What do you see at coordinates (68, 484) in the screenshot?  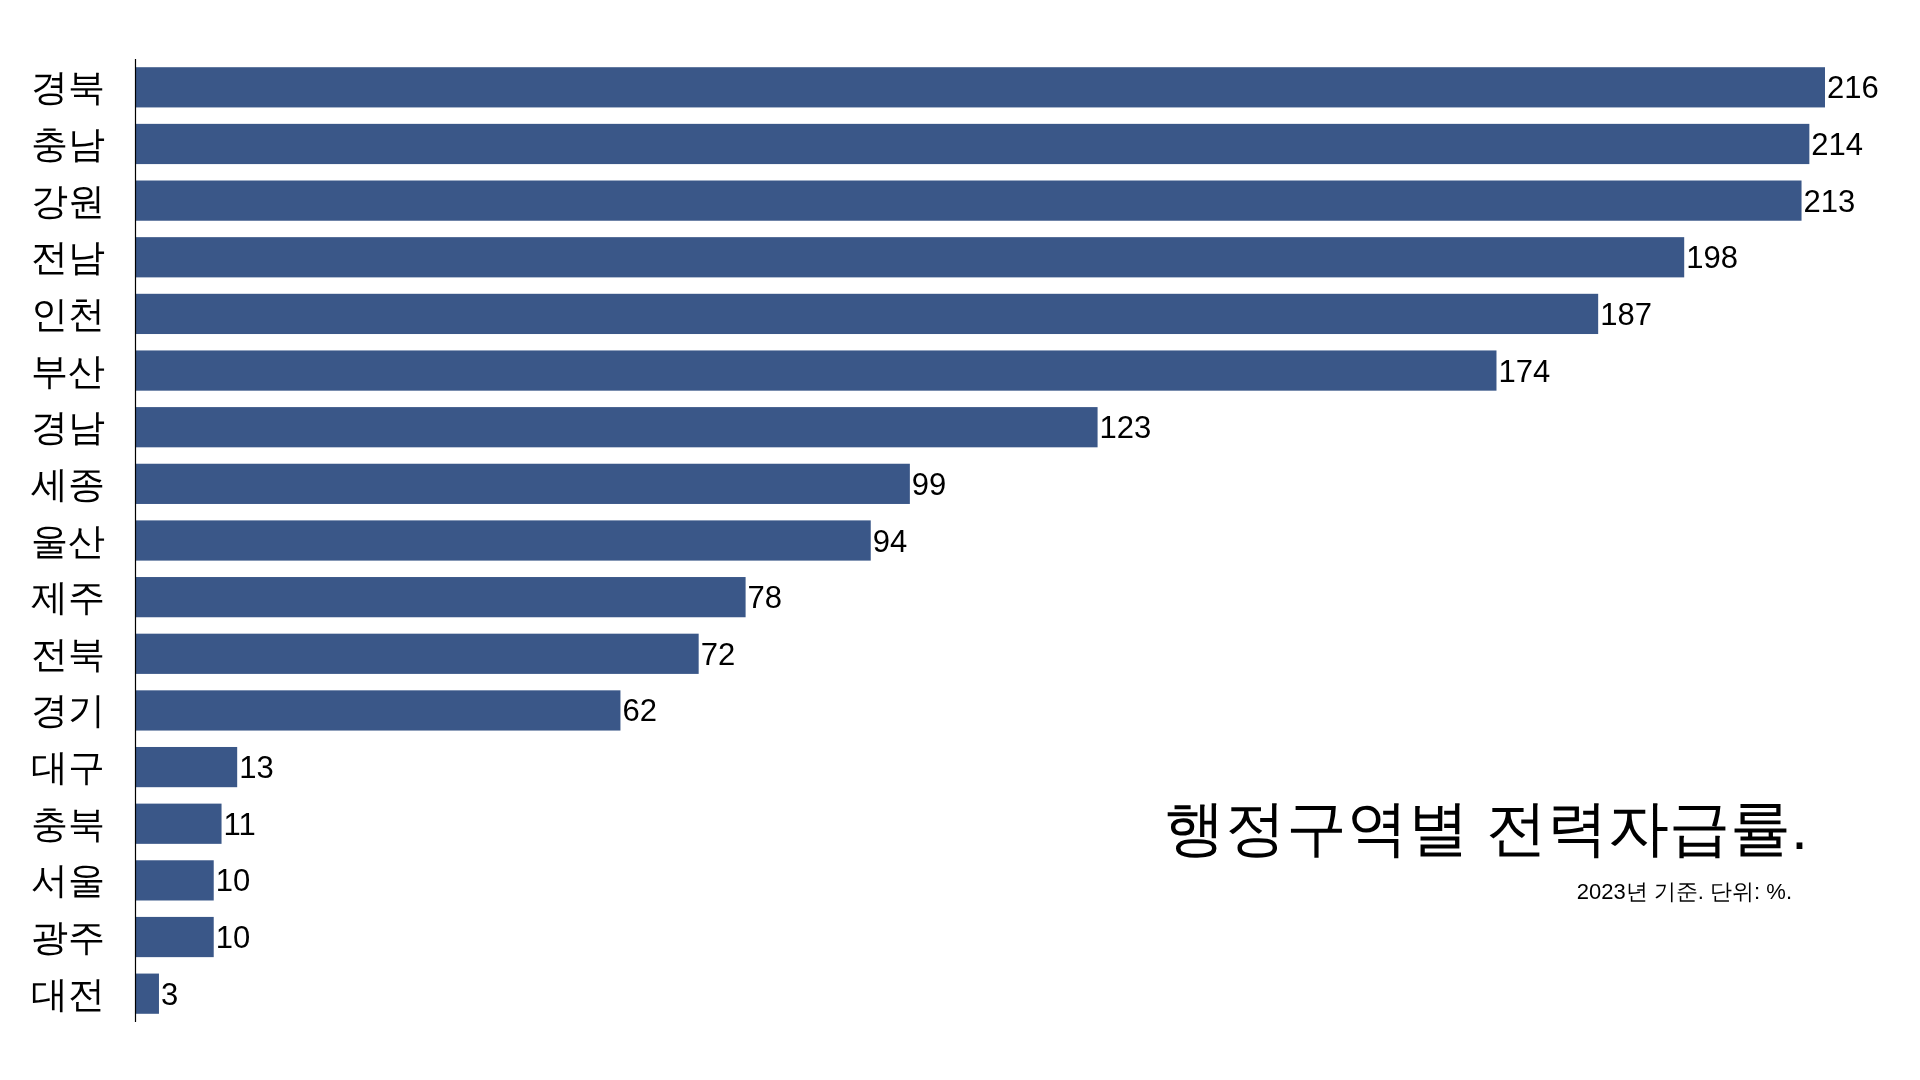 I see `y-tick-label: 세종` at bounding box center [68, 484].